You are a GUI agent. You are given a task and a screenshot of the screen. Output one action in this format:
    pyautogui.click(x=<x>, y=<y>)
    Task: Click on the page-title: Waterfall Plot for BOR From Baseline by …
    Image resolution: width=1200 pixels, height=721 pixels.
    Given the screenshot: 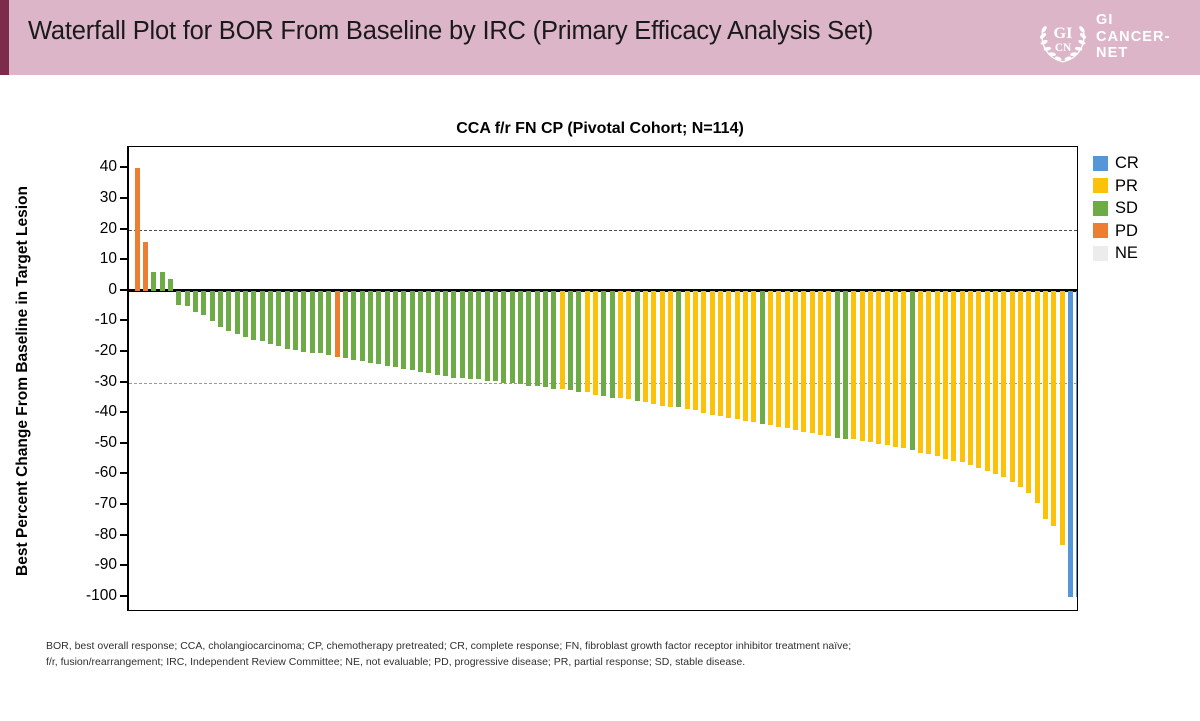 What is the action you would take?
    pyautogui.click(x=451, y=31)
    